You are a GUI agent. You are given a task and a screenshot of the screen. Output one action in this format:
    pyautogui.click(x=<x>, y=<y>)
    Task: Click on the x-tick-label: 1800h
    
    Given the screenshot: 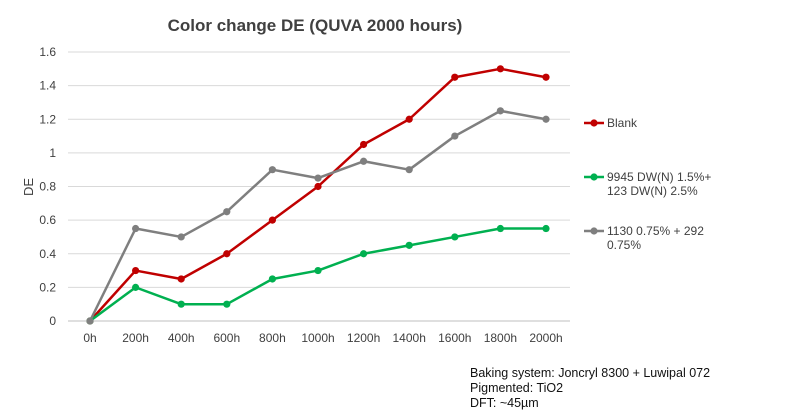 What is the action you would take?
    pyautogui.click(x=500, y=338)
    